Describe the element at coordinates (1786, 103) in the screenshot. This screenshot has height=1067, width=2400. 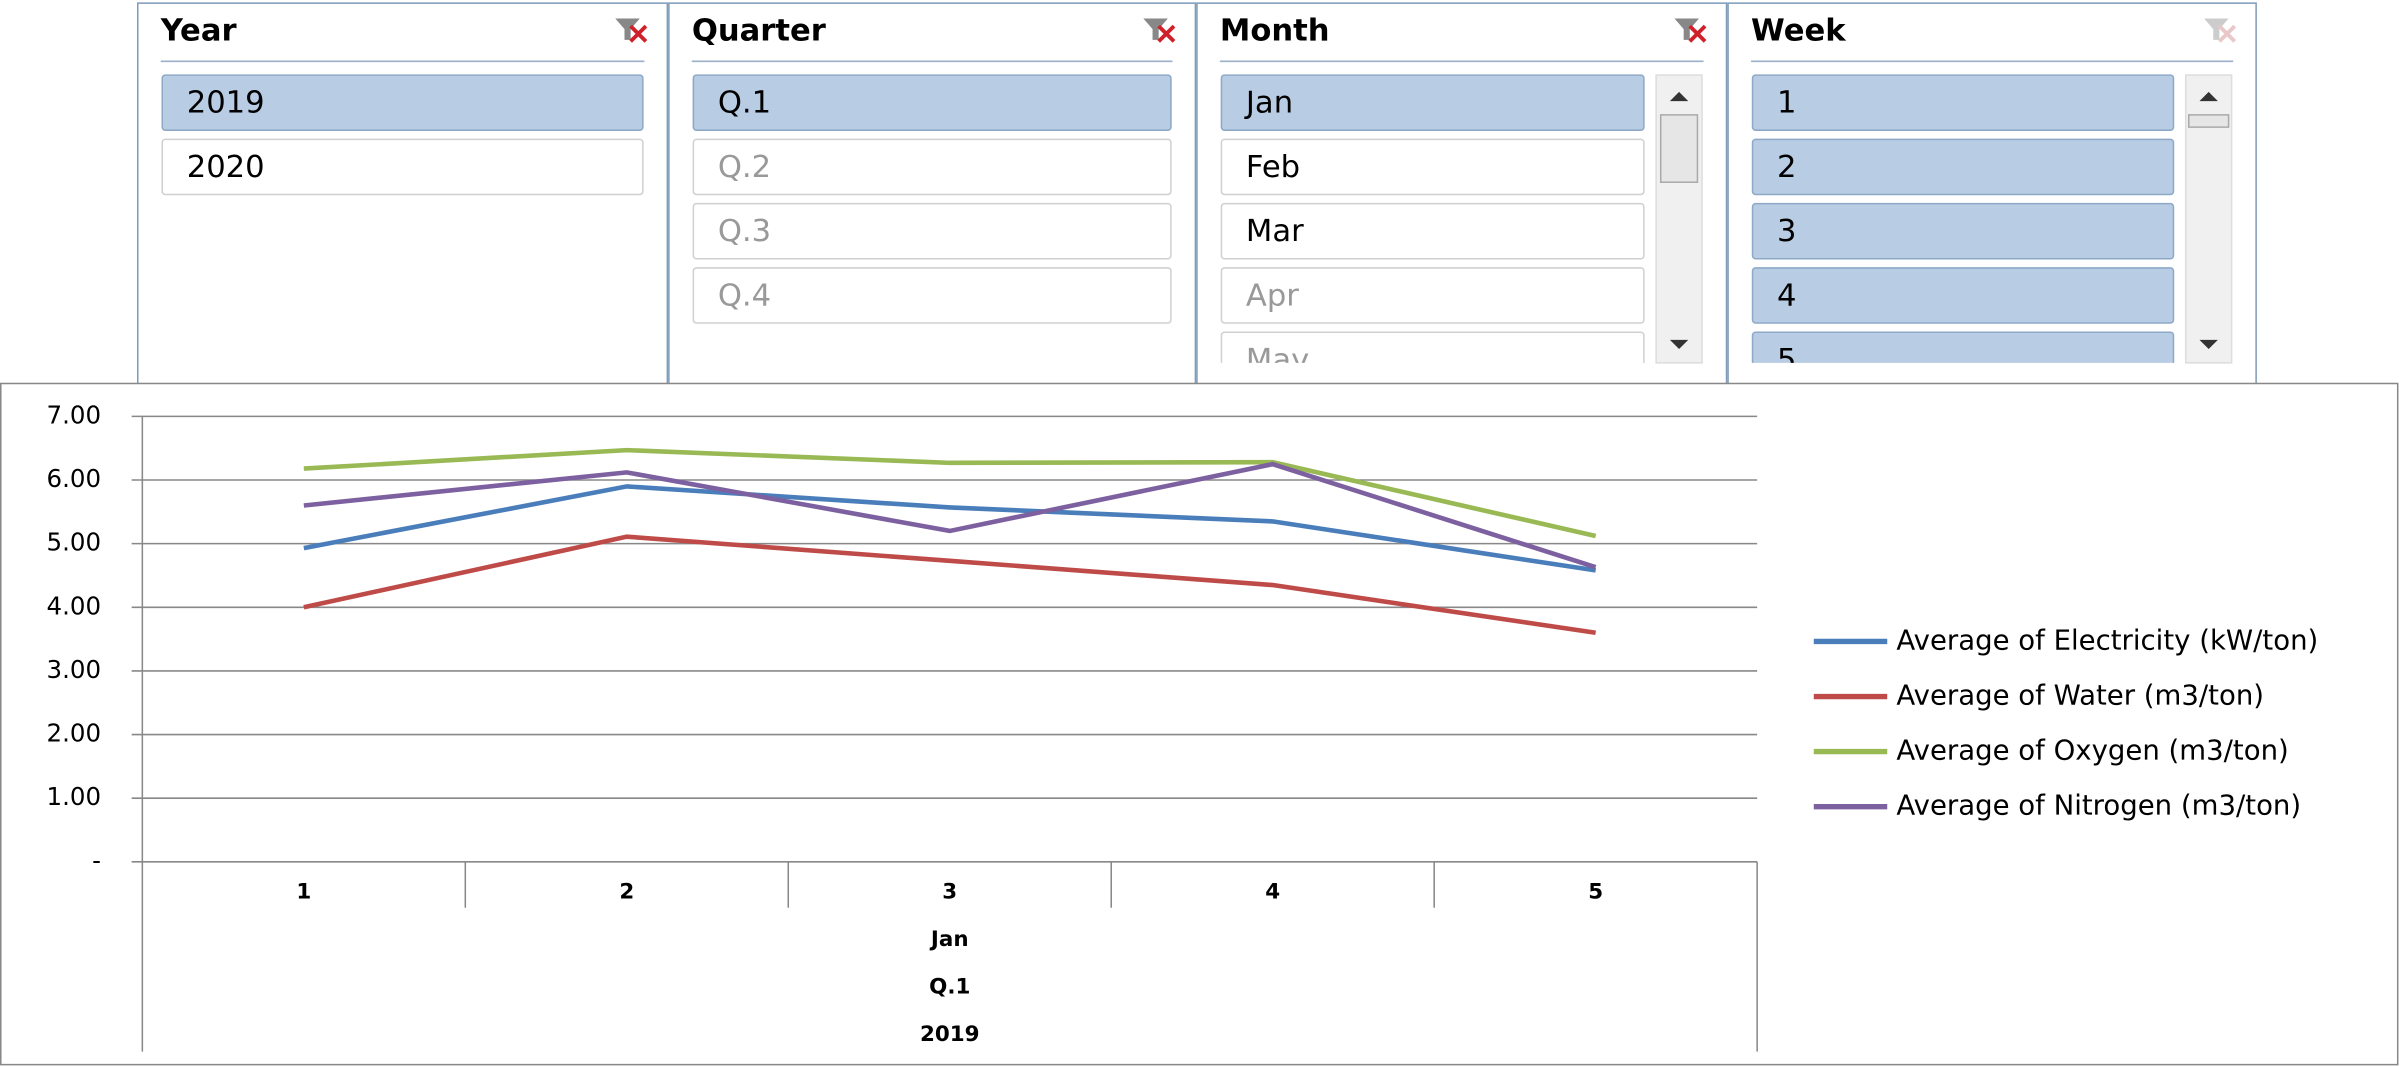
I see `item-label: 1` at that location.